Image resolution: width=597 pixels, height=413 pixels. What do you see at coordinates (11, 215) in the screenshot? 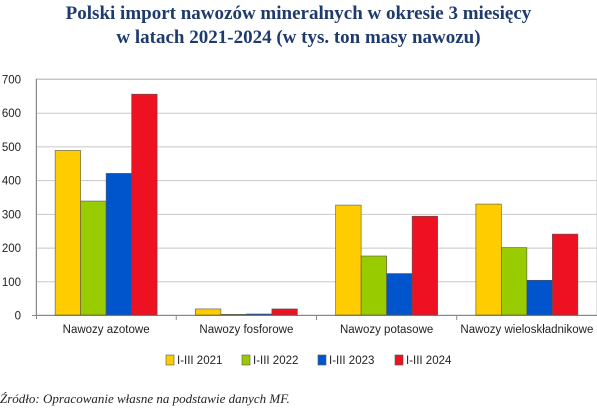
I see `y-tick-label: 300` at bounding box center [11, 215].